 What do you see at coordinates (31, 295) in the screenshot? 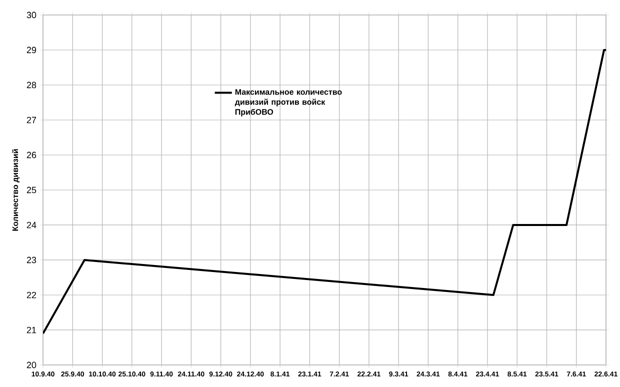
I see `y-tick-label: 22` at bounding box center [31, 295].